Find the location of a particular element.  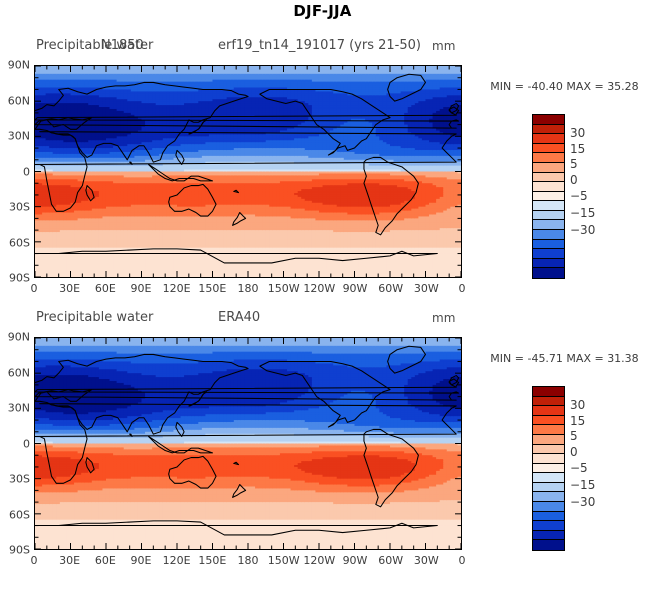

x-axis-tick-label: 120E is located at coordinates (177, 560).